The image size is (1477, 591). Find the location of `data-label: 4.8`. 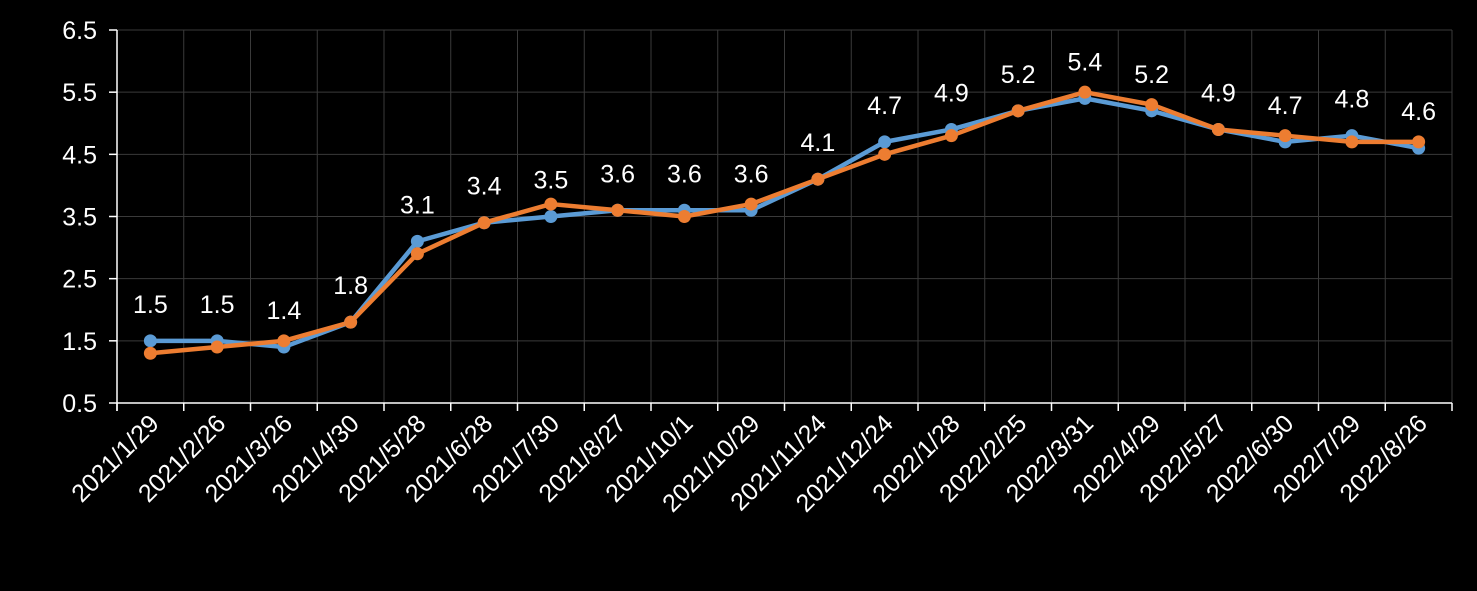

data-label: 4.8 is located at coordinates (1351, 100).